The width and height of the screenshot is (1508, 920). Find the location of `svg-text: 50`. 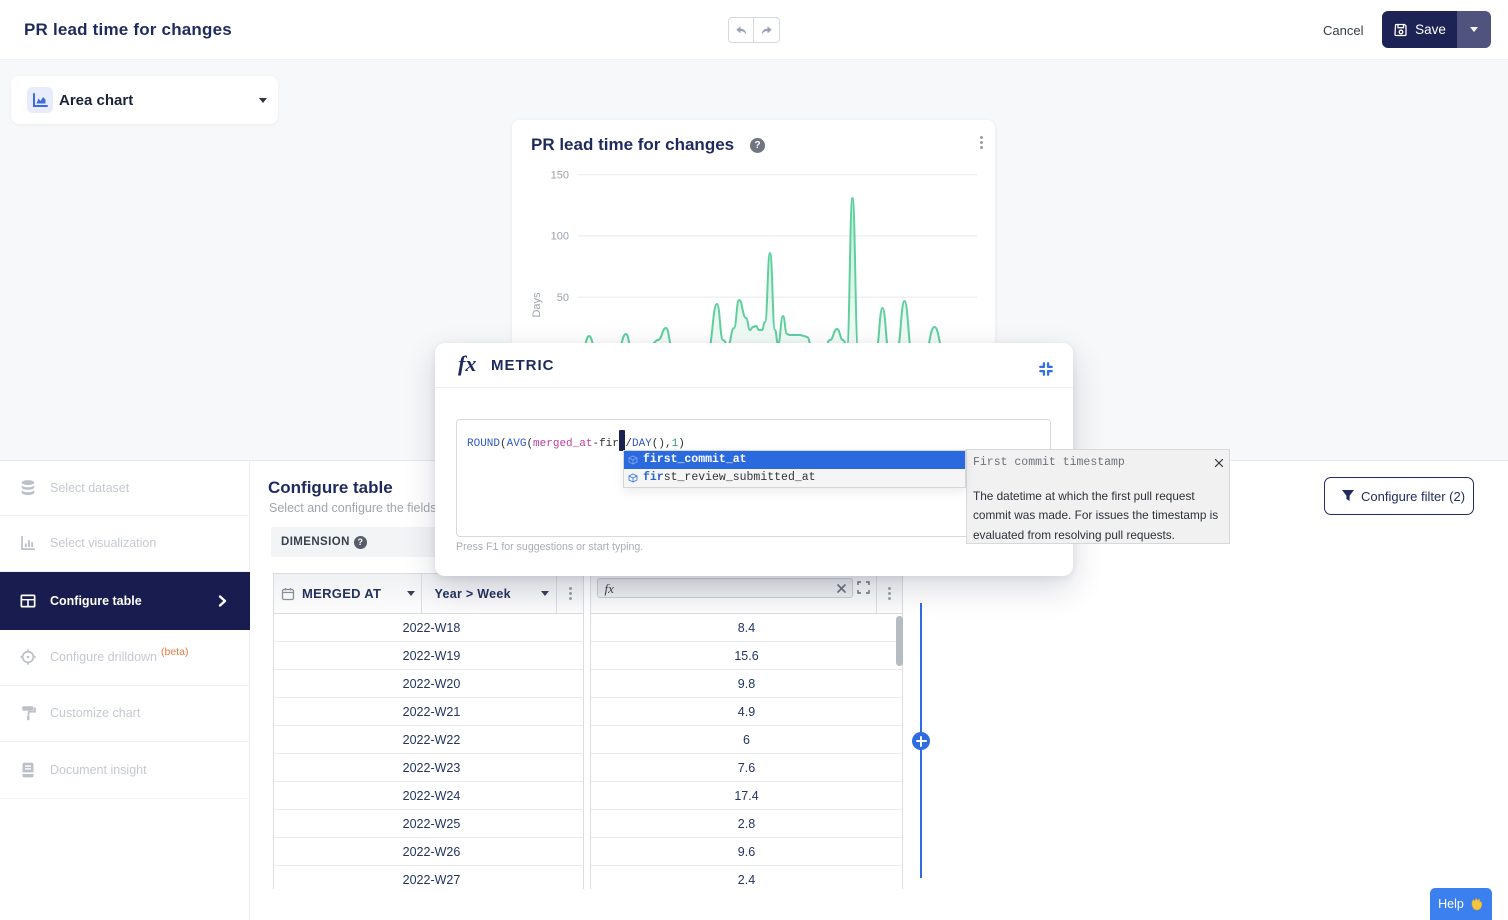

svg-text: 50 is located at coordinates (563, 298).